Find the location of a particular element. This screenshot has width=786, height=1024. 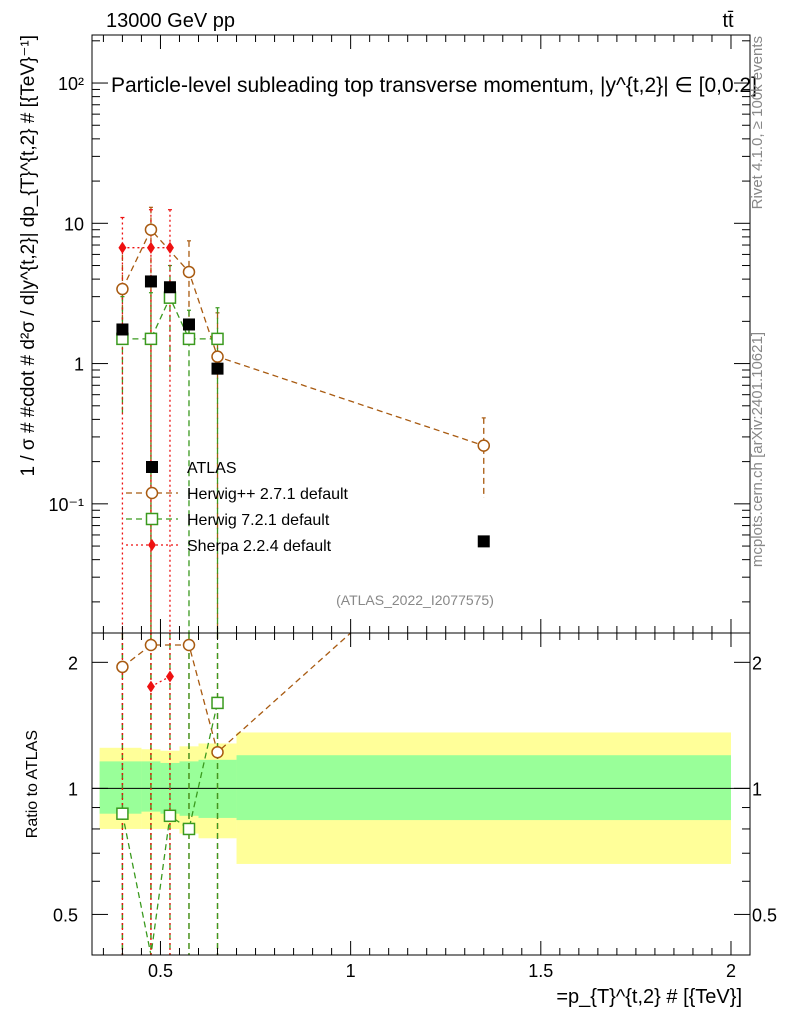

legend-label-2: Herwig 7.2.1 default is located at coordinates (258, 520).